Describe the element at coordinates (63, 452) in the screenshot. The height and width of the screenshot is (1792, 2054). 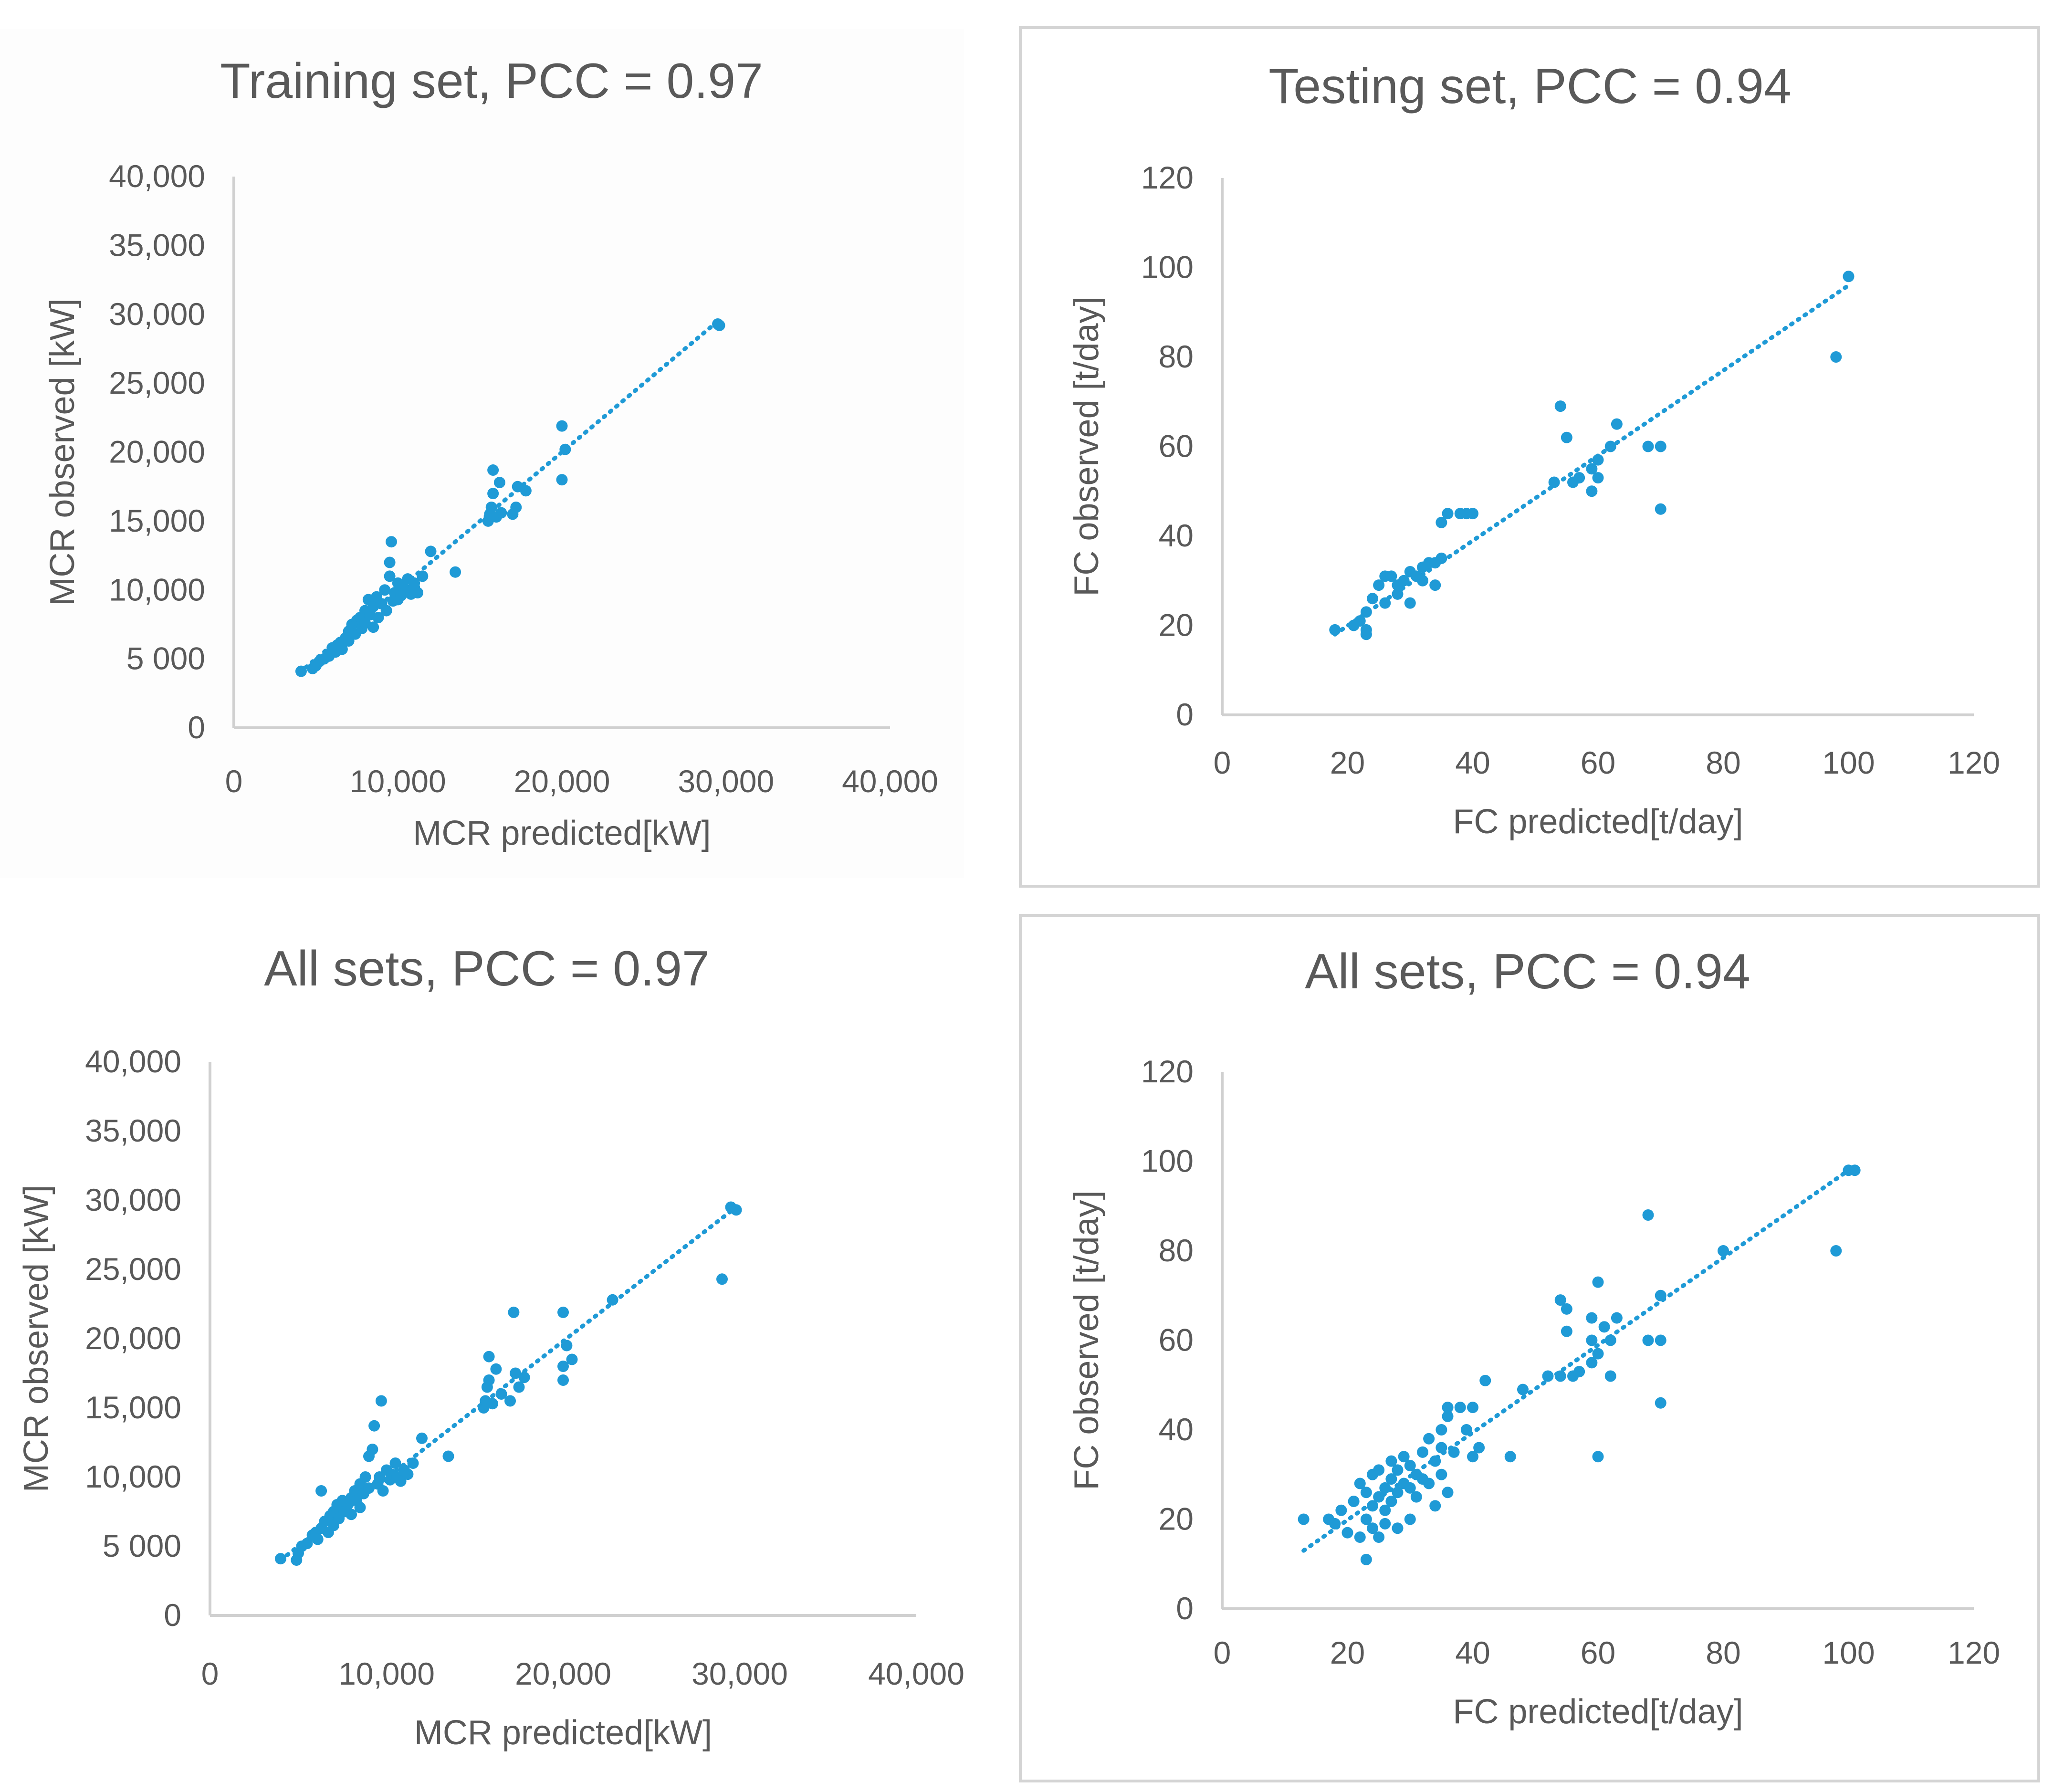
I see `y-axis-label: MCR observed [kW]` at that location.